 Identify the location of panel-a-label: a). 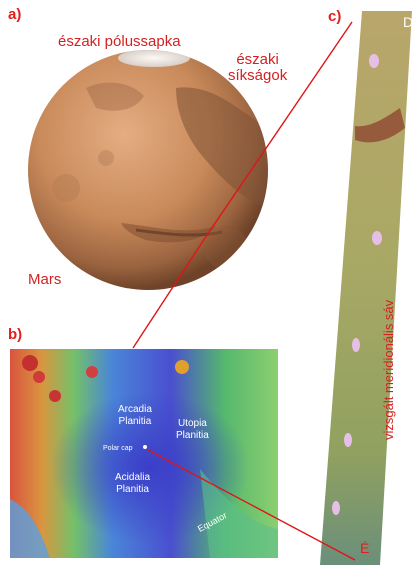
(15, 14).